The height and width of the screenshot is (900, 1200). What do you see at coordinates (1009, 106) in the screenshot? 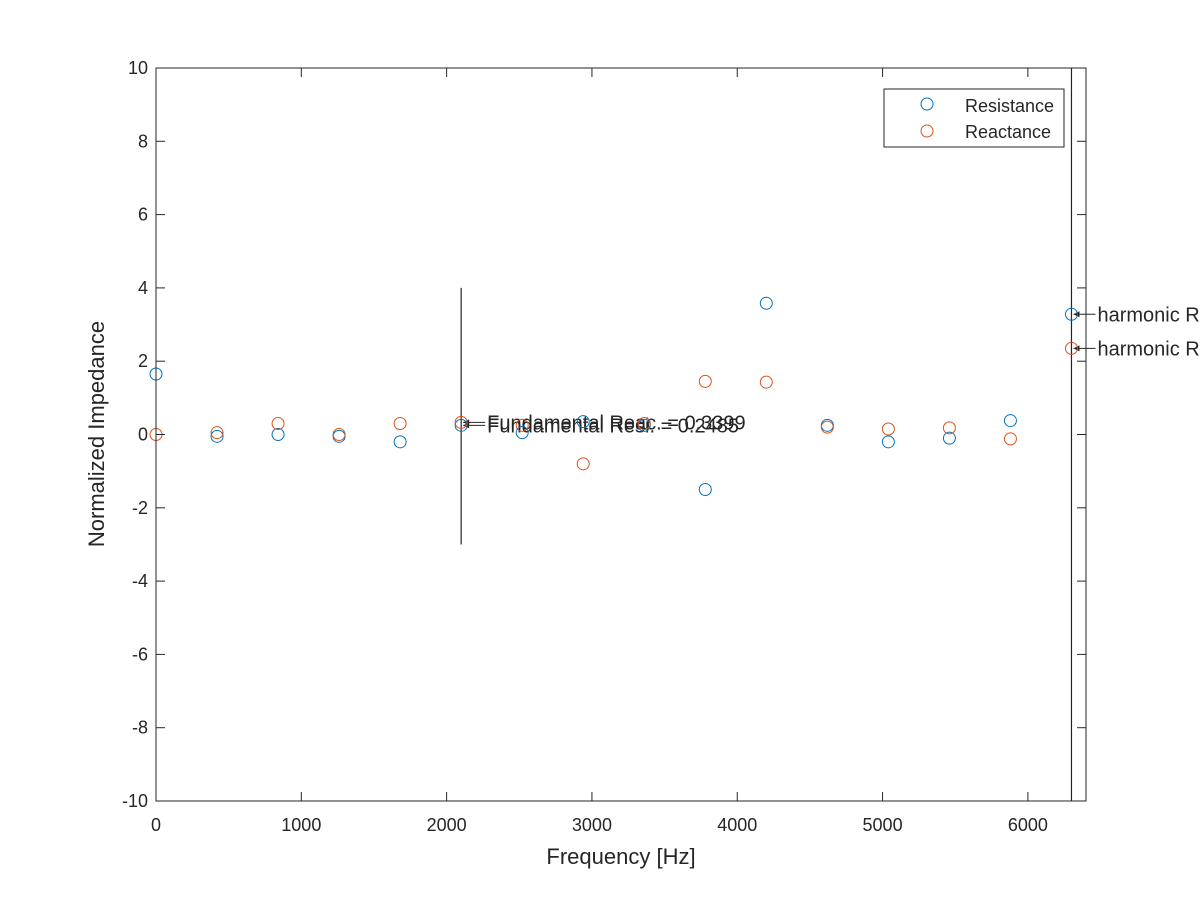
I see `legend-label-resistance: Resistance` at bounding box center [1009, 106].